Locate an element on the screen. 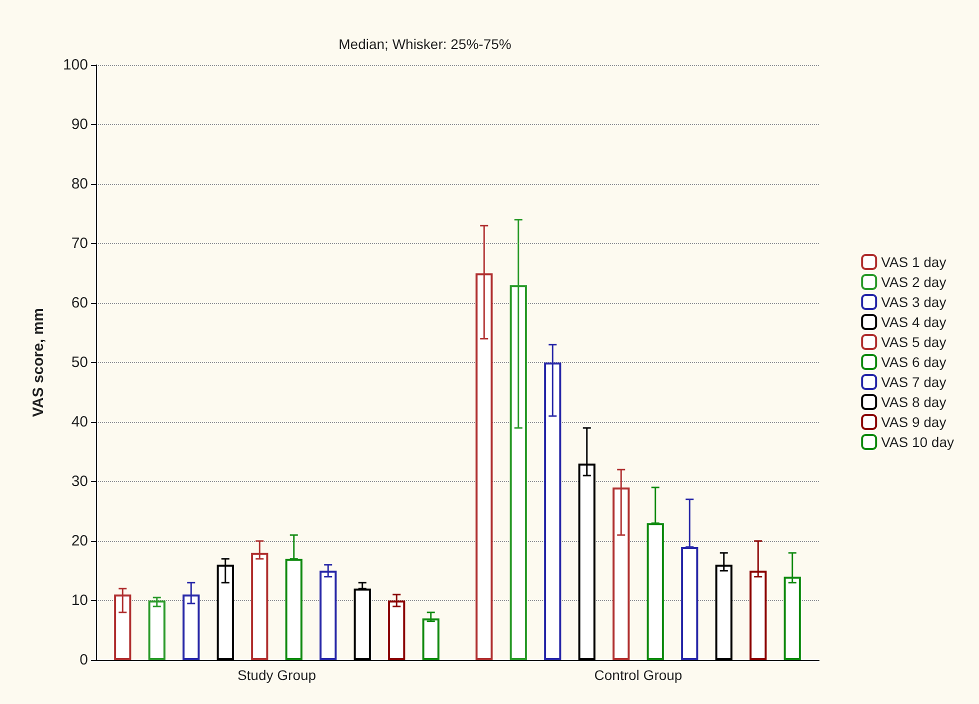  y-tick-label: 20 is located at coordinates (79, 541).